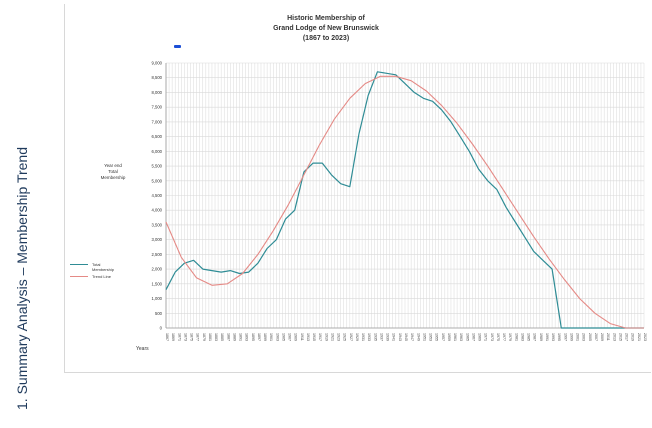  I want to click on y-tick-label: 3,500, so click(157, 224).